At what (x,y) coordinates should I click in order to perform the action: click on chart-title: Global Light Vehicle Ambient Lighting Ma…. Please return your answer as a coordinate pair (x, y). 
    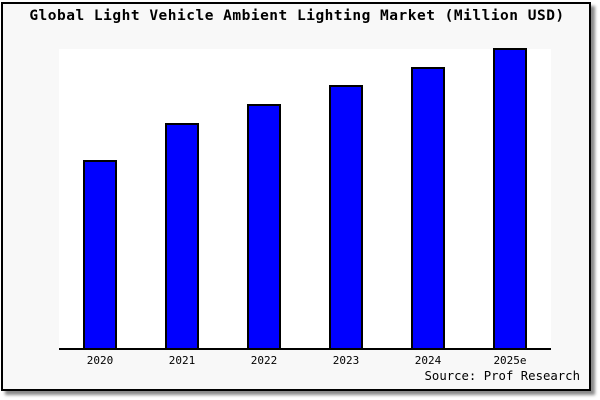
    Looking at the image, I should click on (297, 16).